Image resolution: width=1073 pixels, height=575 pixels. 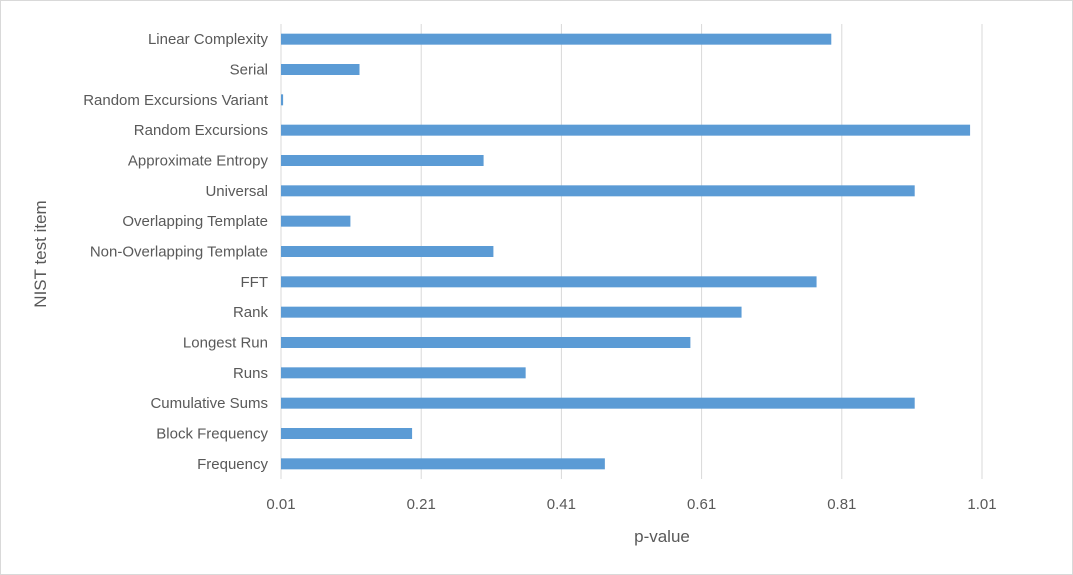 What do you see at coordinates (841, 504) in the screenshot?
I see `x-tick-label: 0.81` at bounding box center [841, 504].